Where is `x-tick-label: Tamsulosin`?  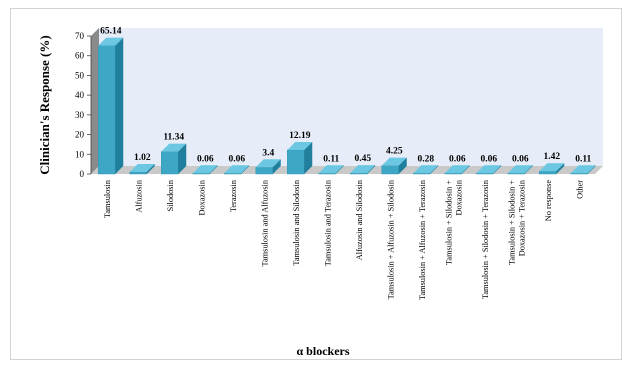
x-tick-label: Tamsulosin is located at coordinates (107, 198).